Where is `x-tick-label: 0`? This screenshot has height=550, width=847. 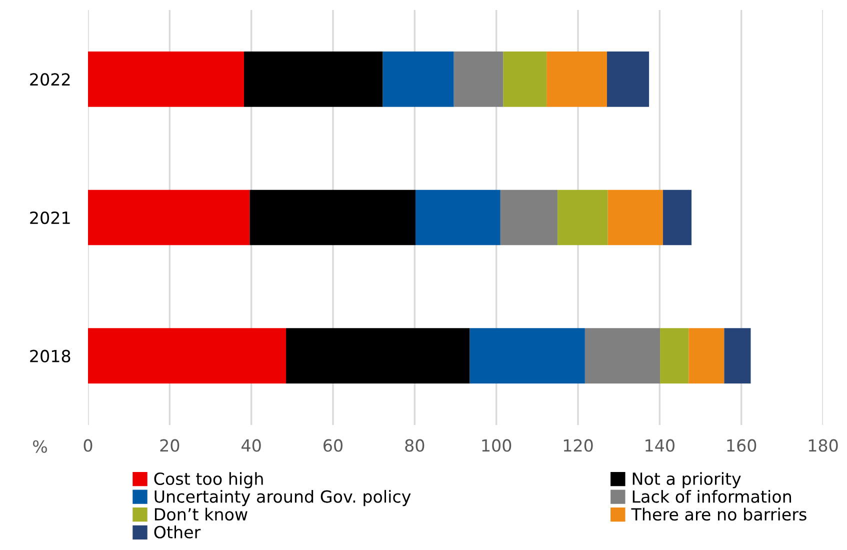 x-tick-label: 0 is located at coordinates (88, 445).